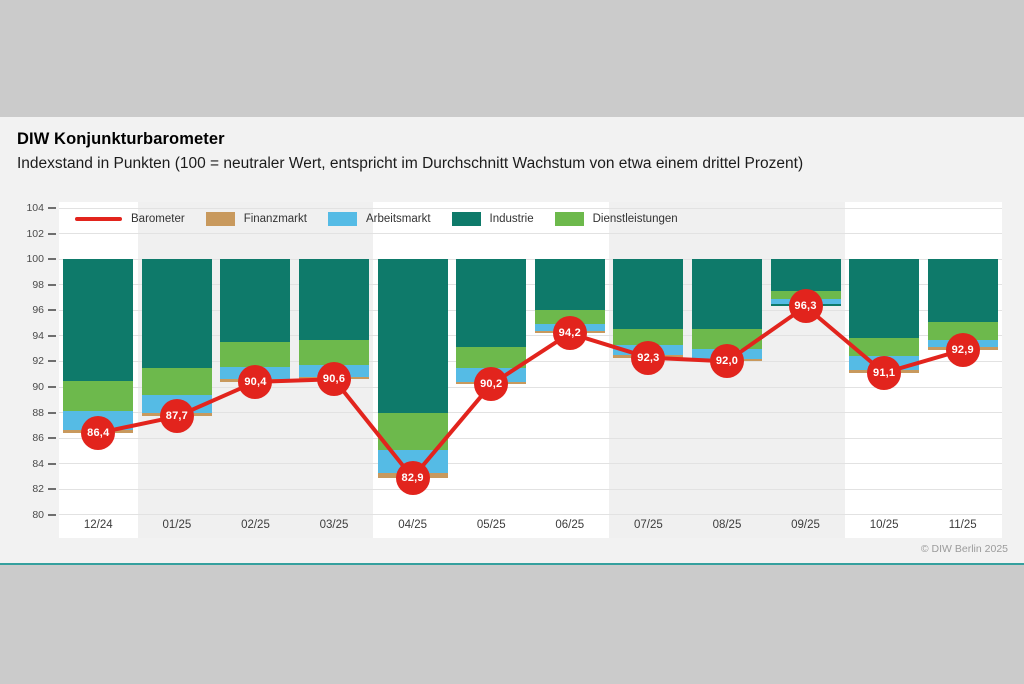  What do you see at coordinates (342, 219) in the screenshot?
I see `legend-swatch-arbeitsmarkt` at bounding box center [342, 219].